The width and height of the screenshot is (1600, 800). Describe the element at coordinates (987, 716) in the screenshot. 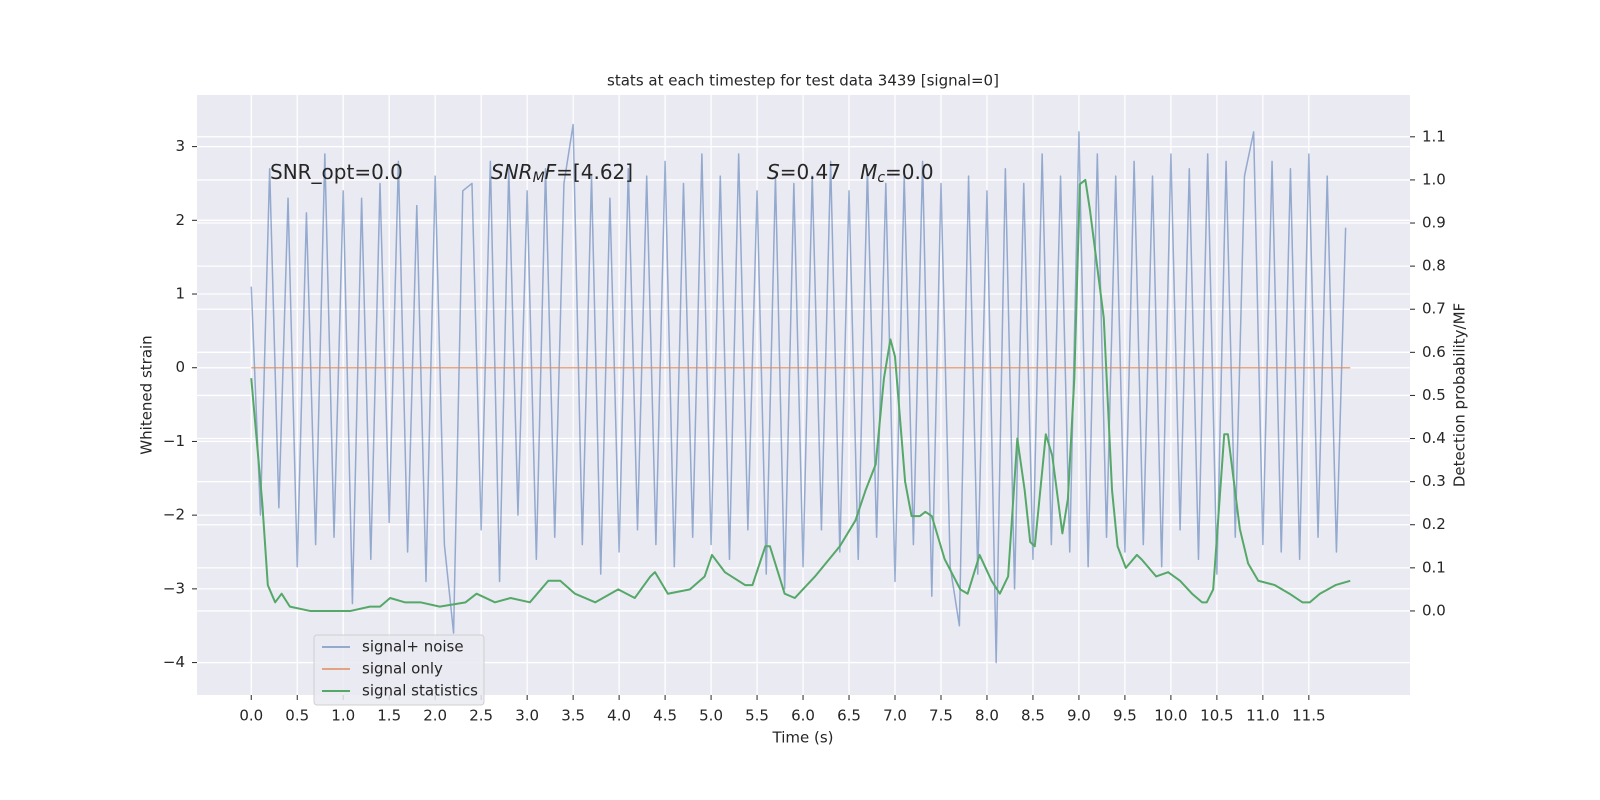

I see `x-tick-label: 8.0` at that location.